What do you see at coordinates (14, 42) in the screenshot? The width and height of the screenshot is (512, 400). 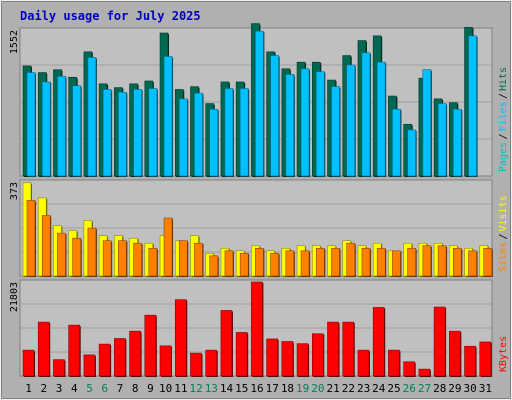 I see `panel-top-max-label: 1552` at bounding box center [14, 42].